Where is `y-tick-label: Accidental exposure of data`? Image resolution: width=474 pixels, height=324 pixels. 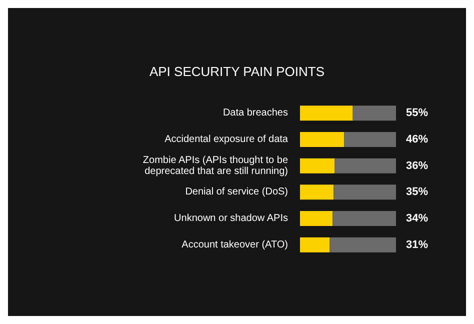 y-tick-label: Accidental exposure of data is located at coordinates (226, 139).